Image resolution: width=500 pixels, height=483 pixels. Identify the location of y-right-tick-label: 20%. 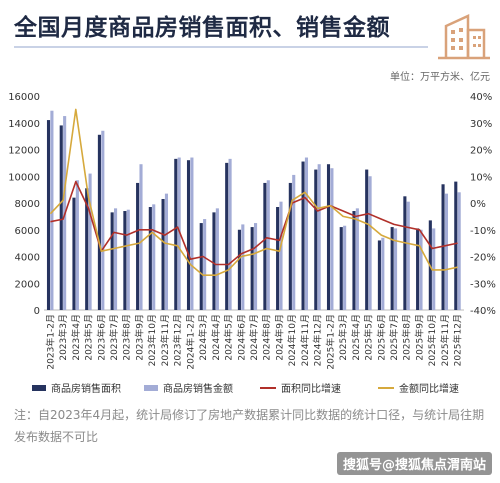
(481, 151).